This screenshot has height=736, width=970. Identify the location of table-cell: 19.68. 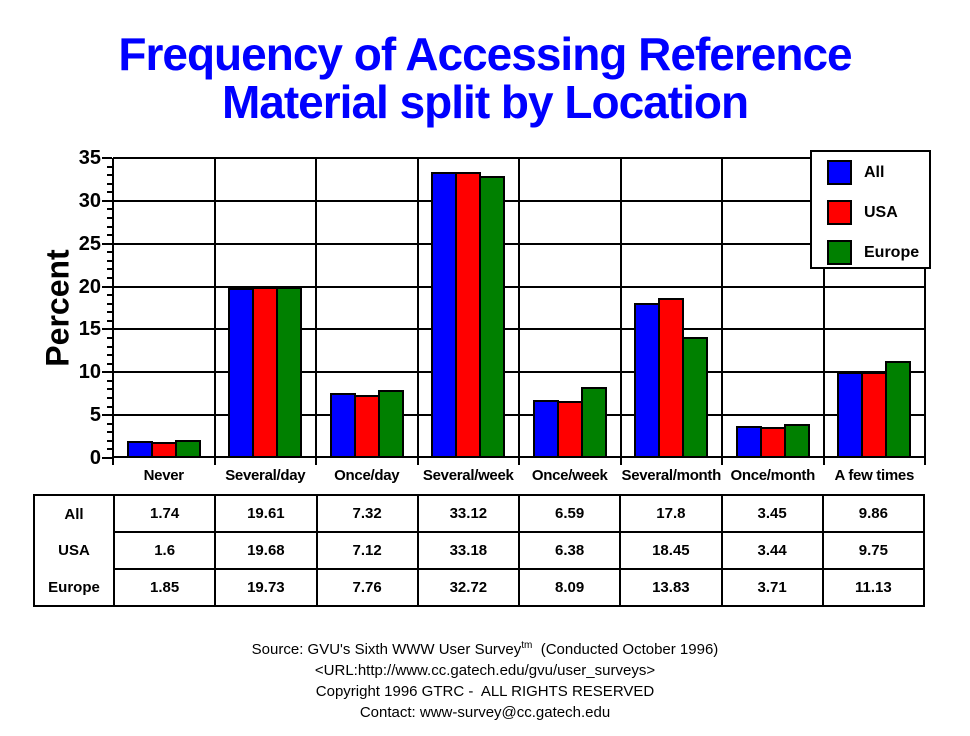
(266, 550).